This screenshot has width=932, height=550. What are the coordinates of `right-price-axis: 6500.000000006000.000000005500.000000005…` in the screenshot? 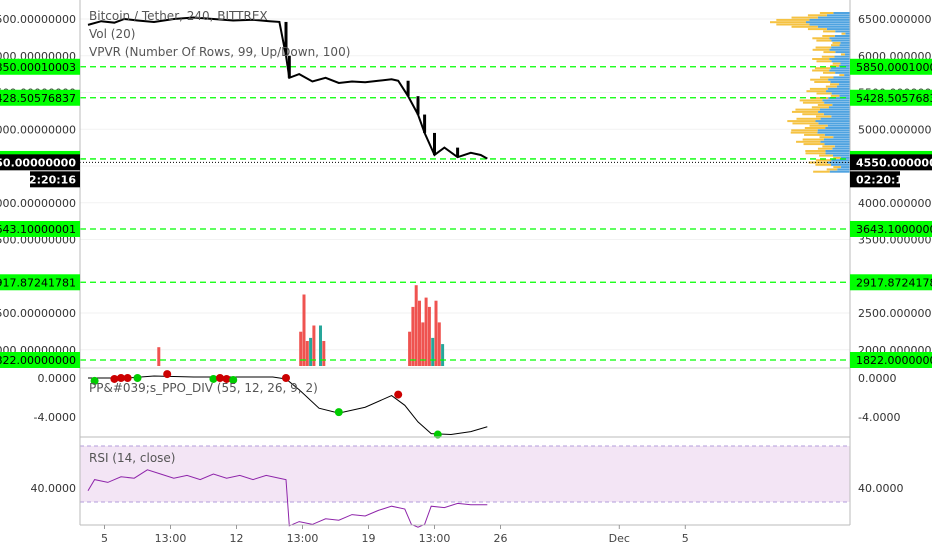 It's located at (891, 254).